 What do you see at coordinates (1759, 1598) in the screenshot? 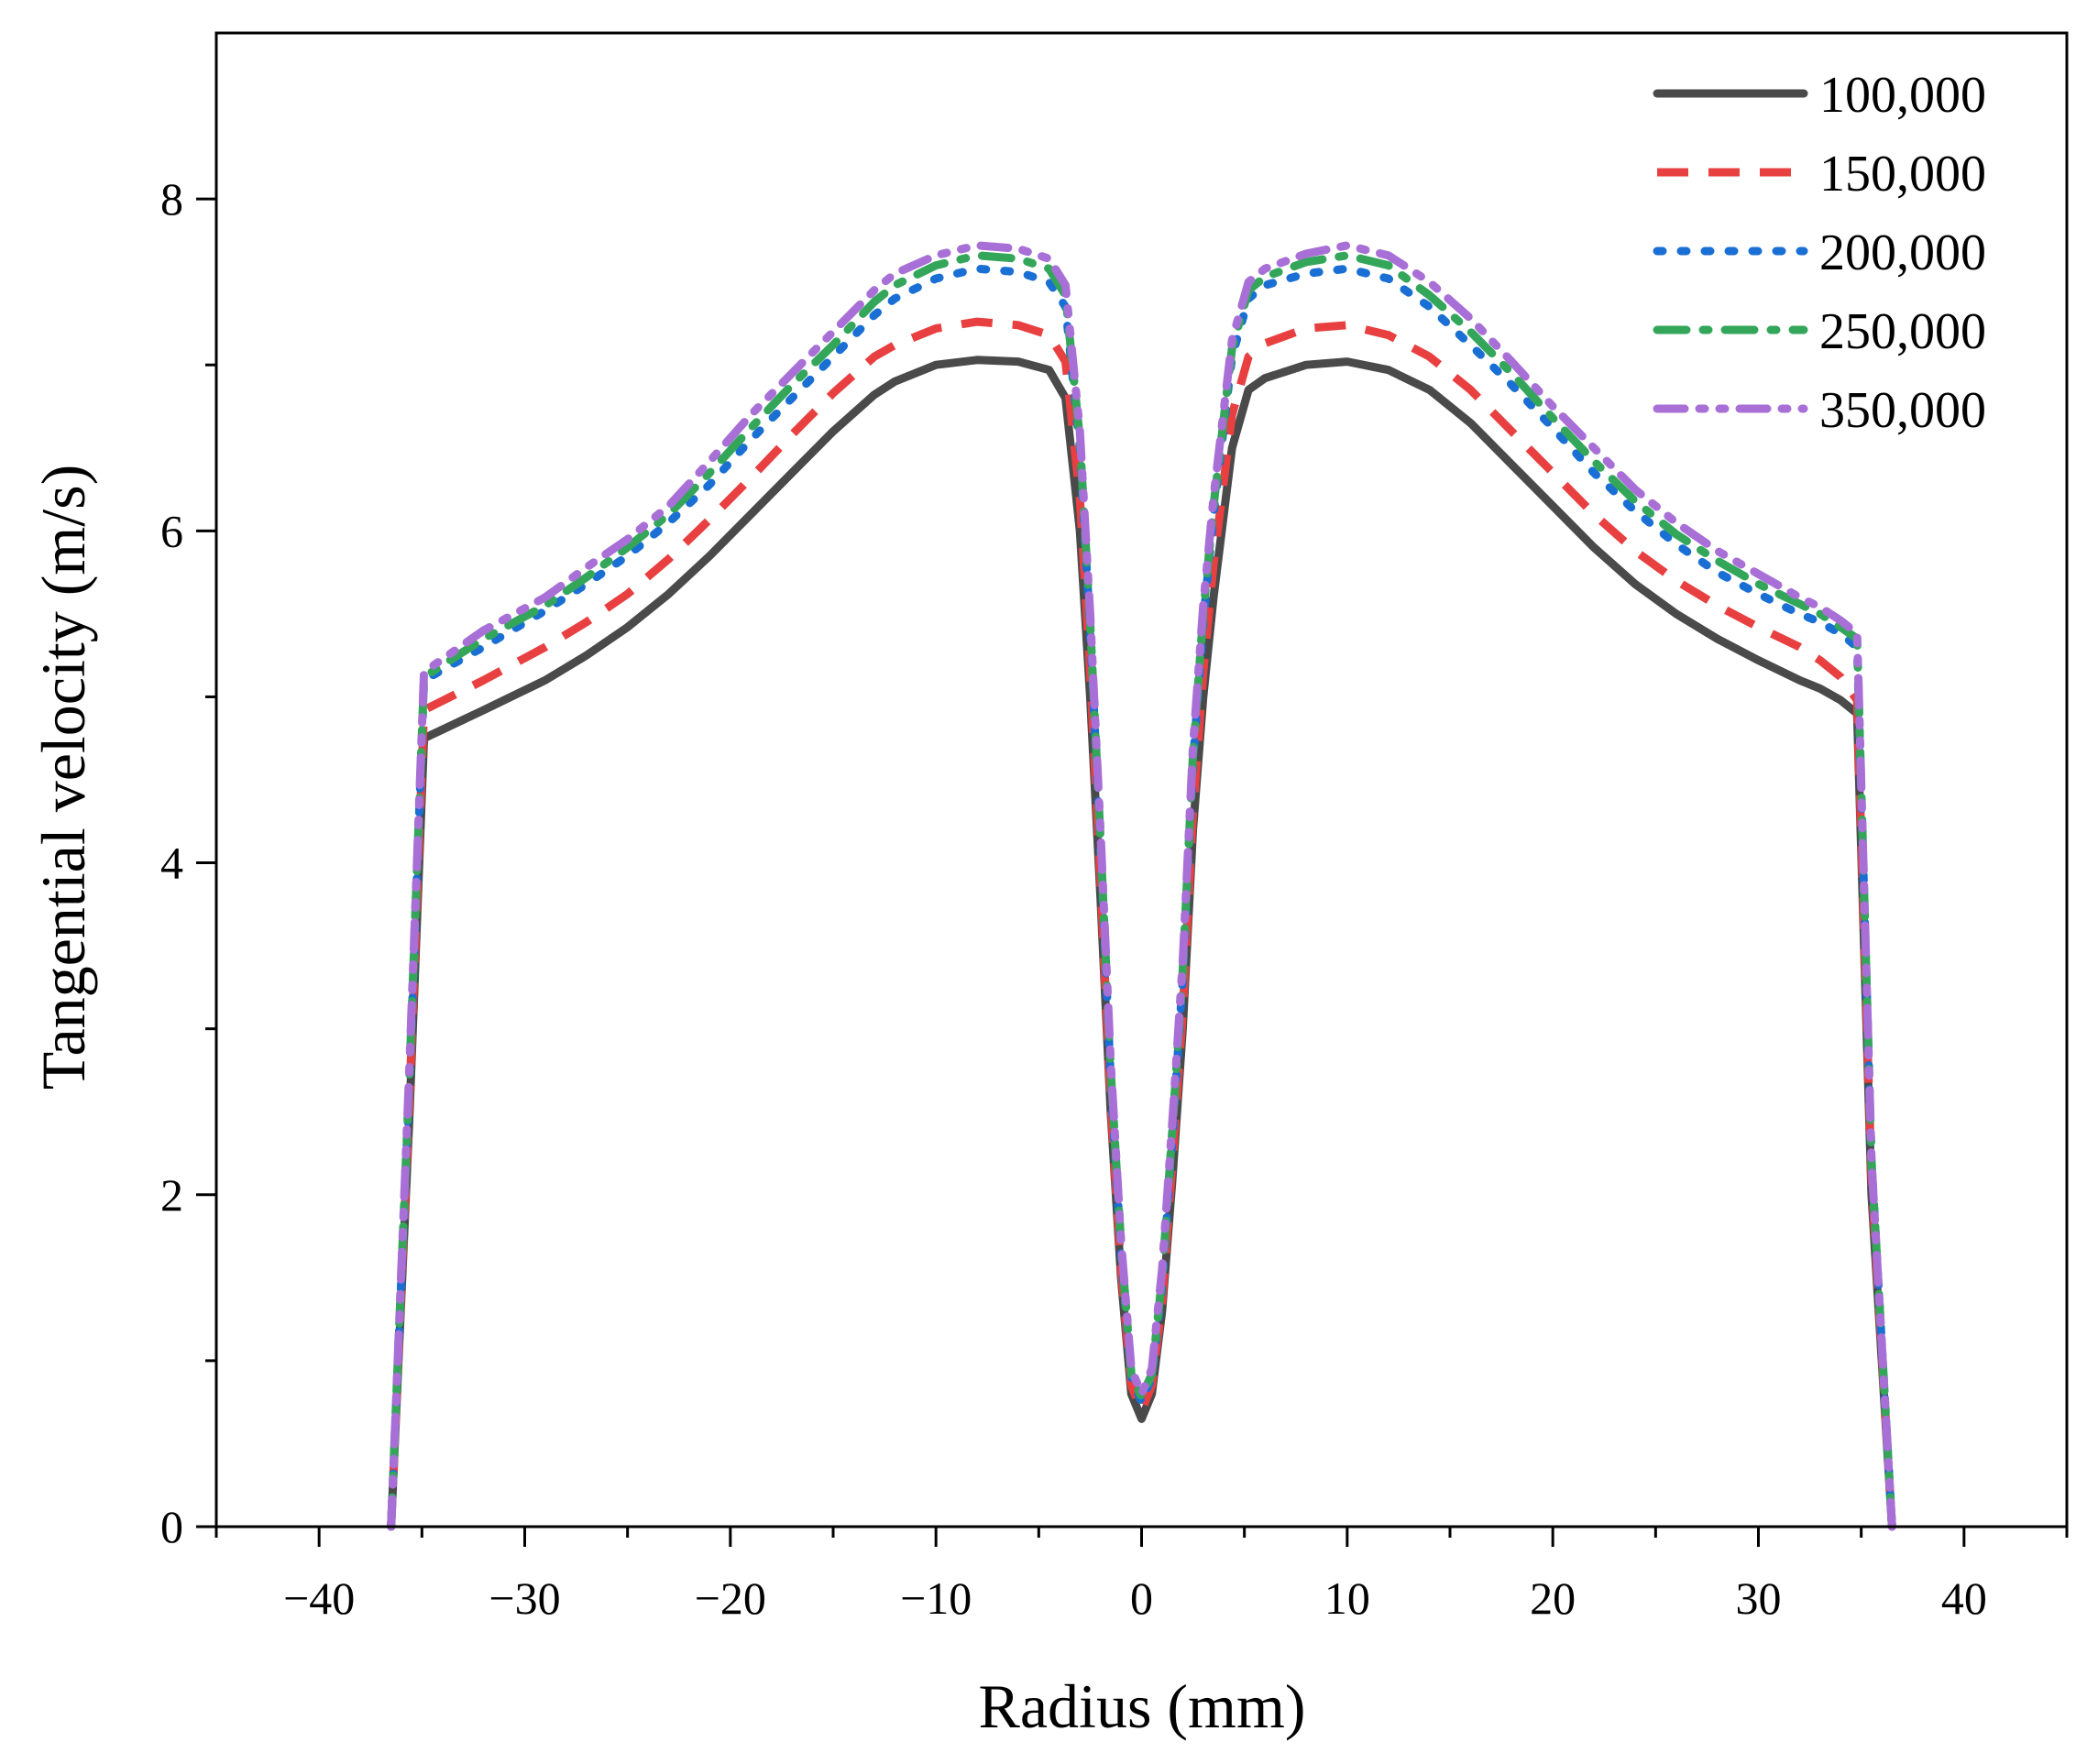
I see `x-tick-label: 30` at bounding box center [1759, 1598].